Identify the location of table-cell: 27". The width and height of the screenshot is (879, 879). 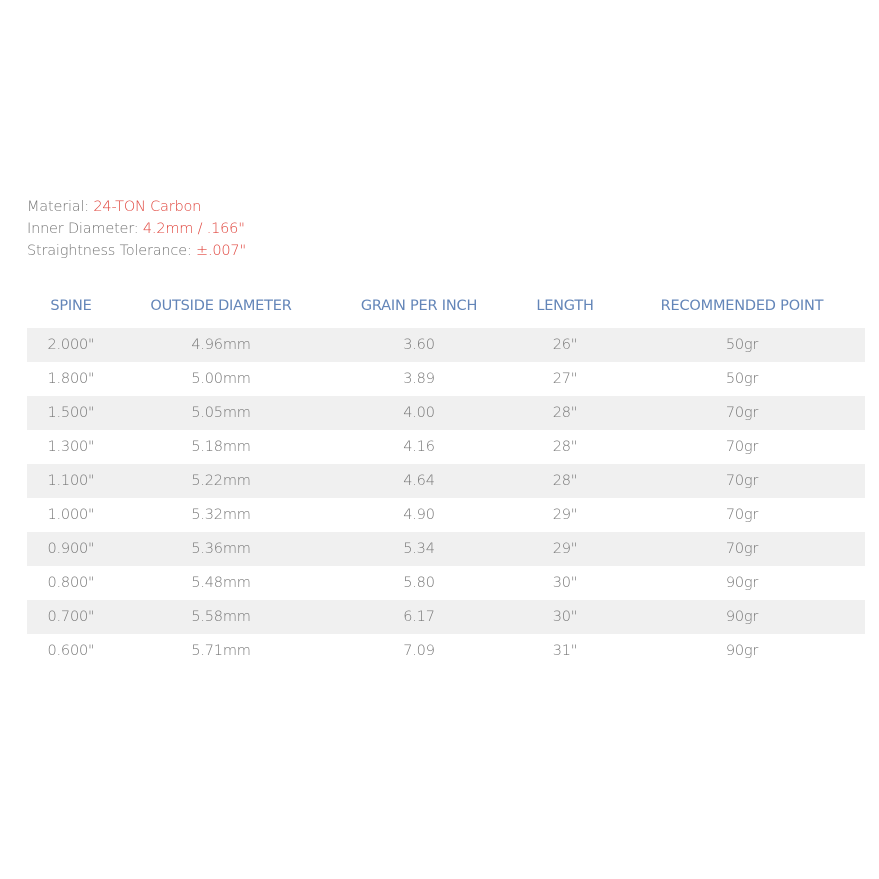
(565, 379).